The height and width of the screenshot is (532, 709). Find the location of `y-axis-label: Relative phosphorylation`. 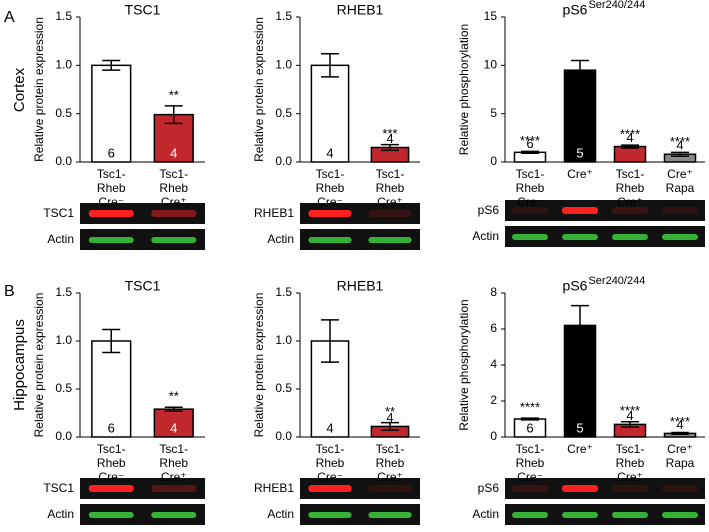

y-axis-label: Relative phosphorylation is located at coordinates (464, 89).